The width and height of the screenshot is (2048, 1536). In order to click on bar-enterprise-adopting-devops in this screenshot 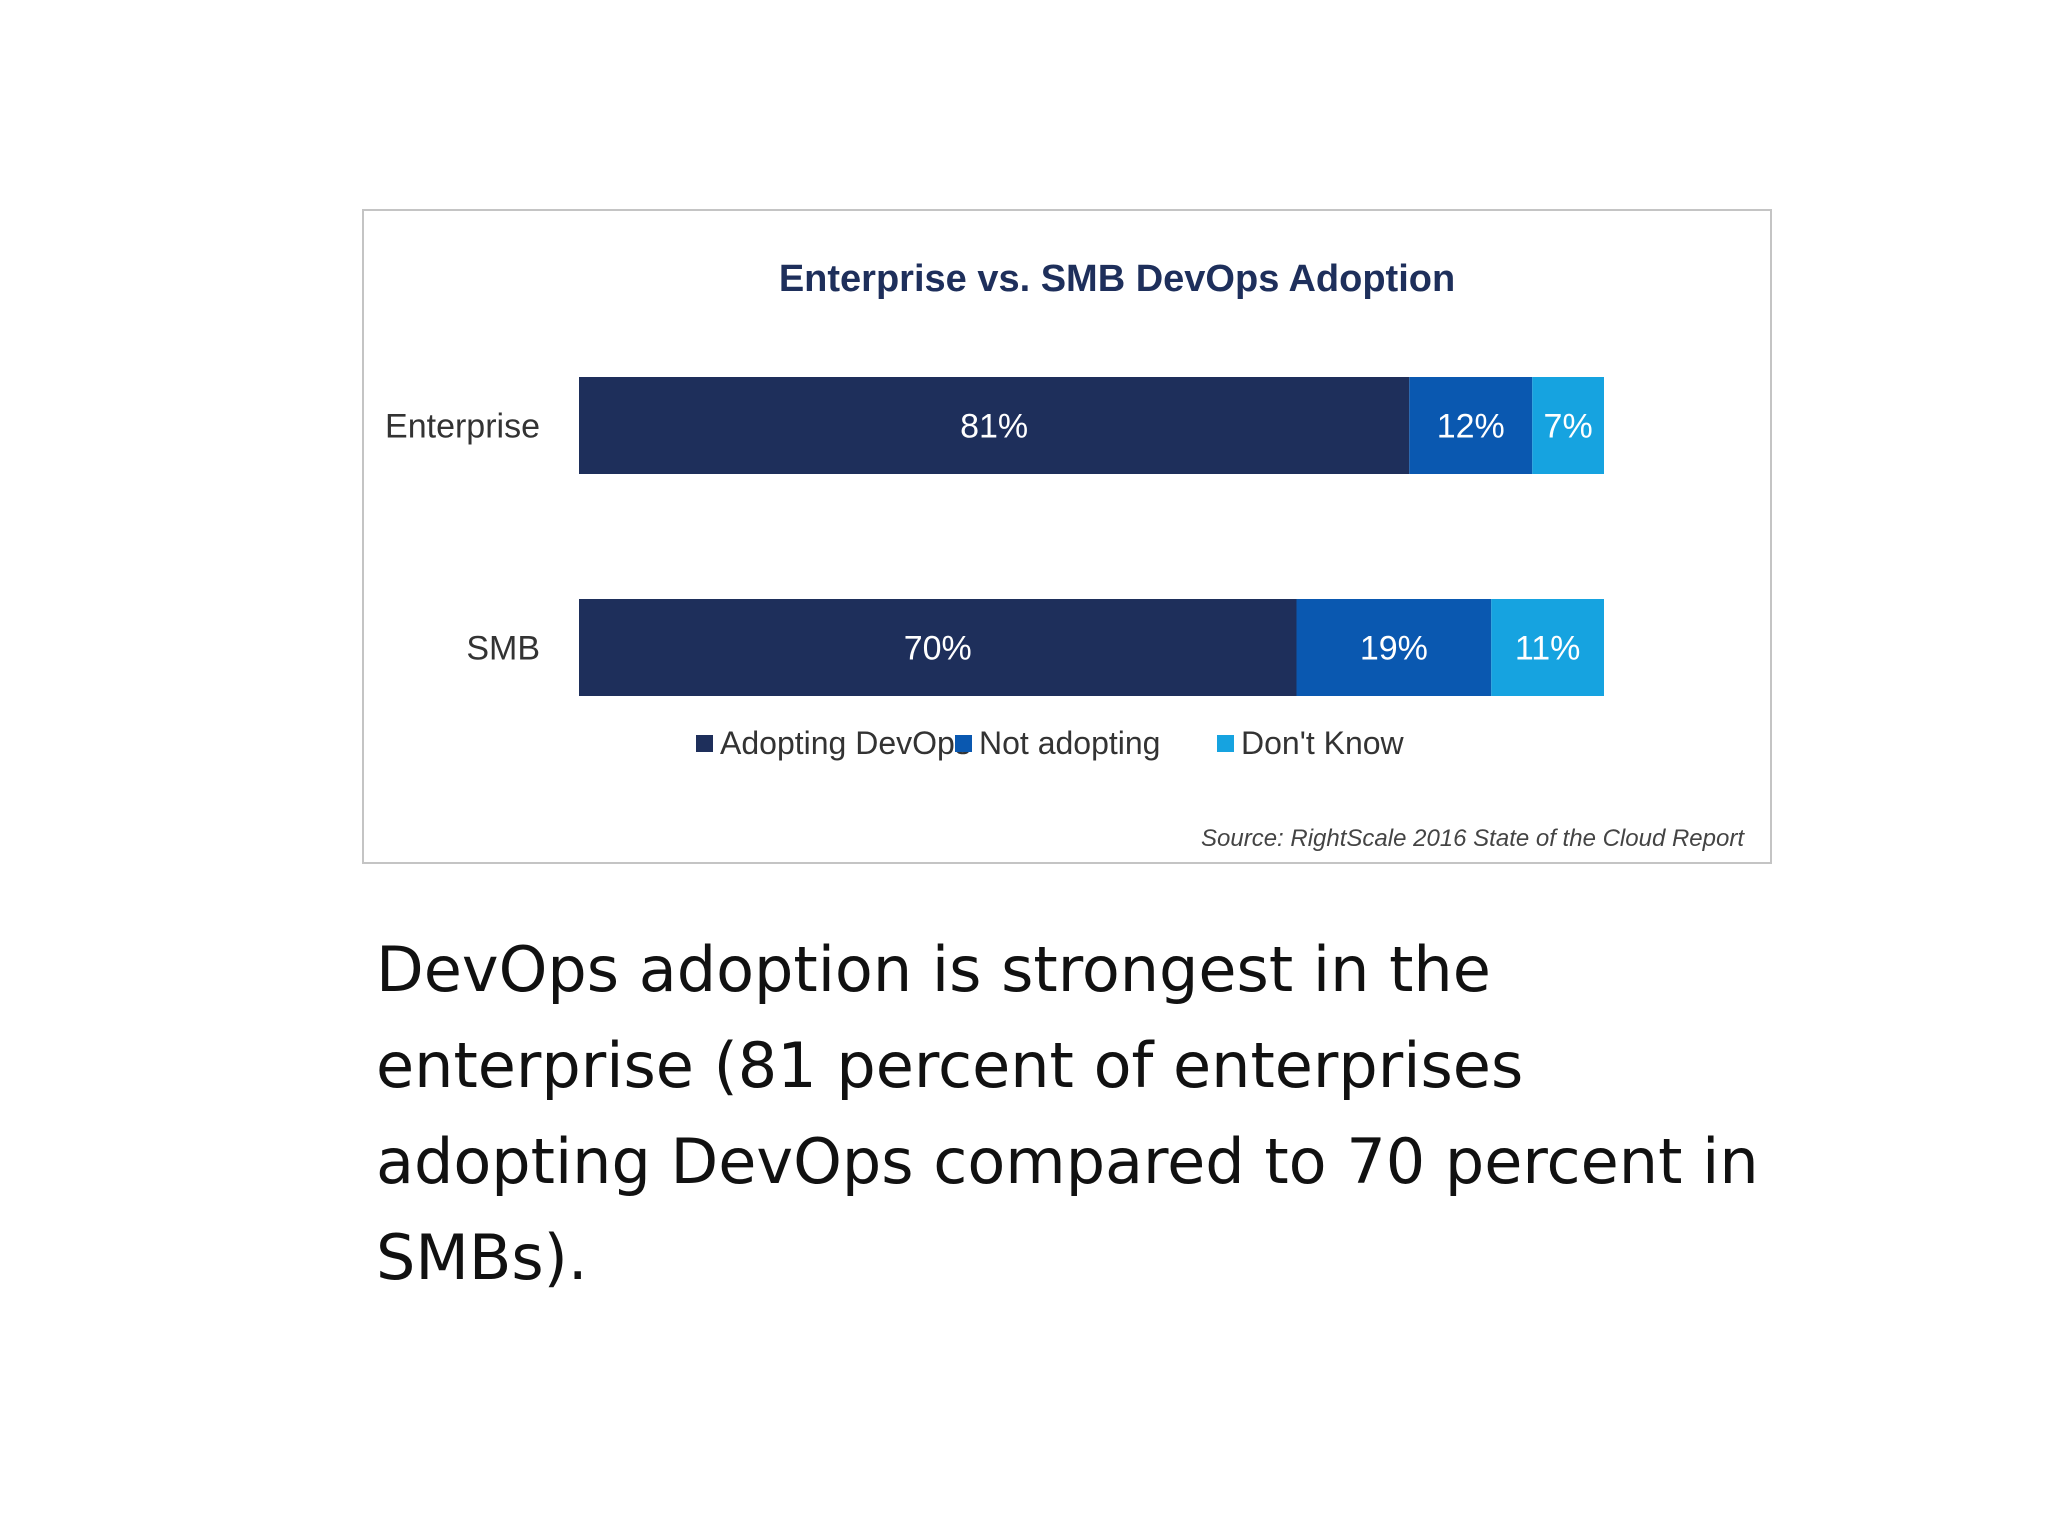, I will do `click(994, 425)`.